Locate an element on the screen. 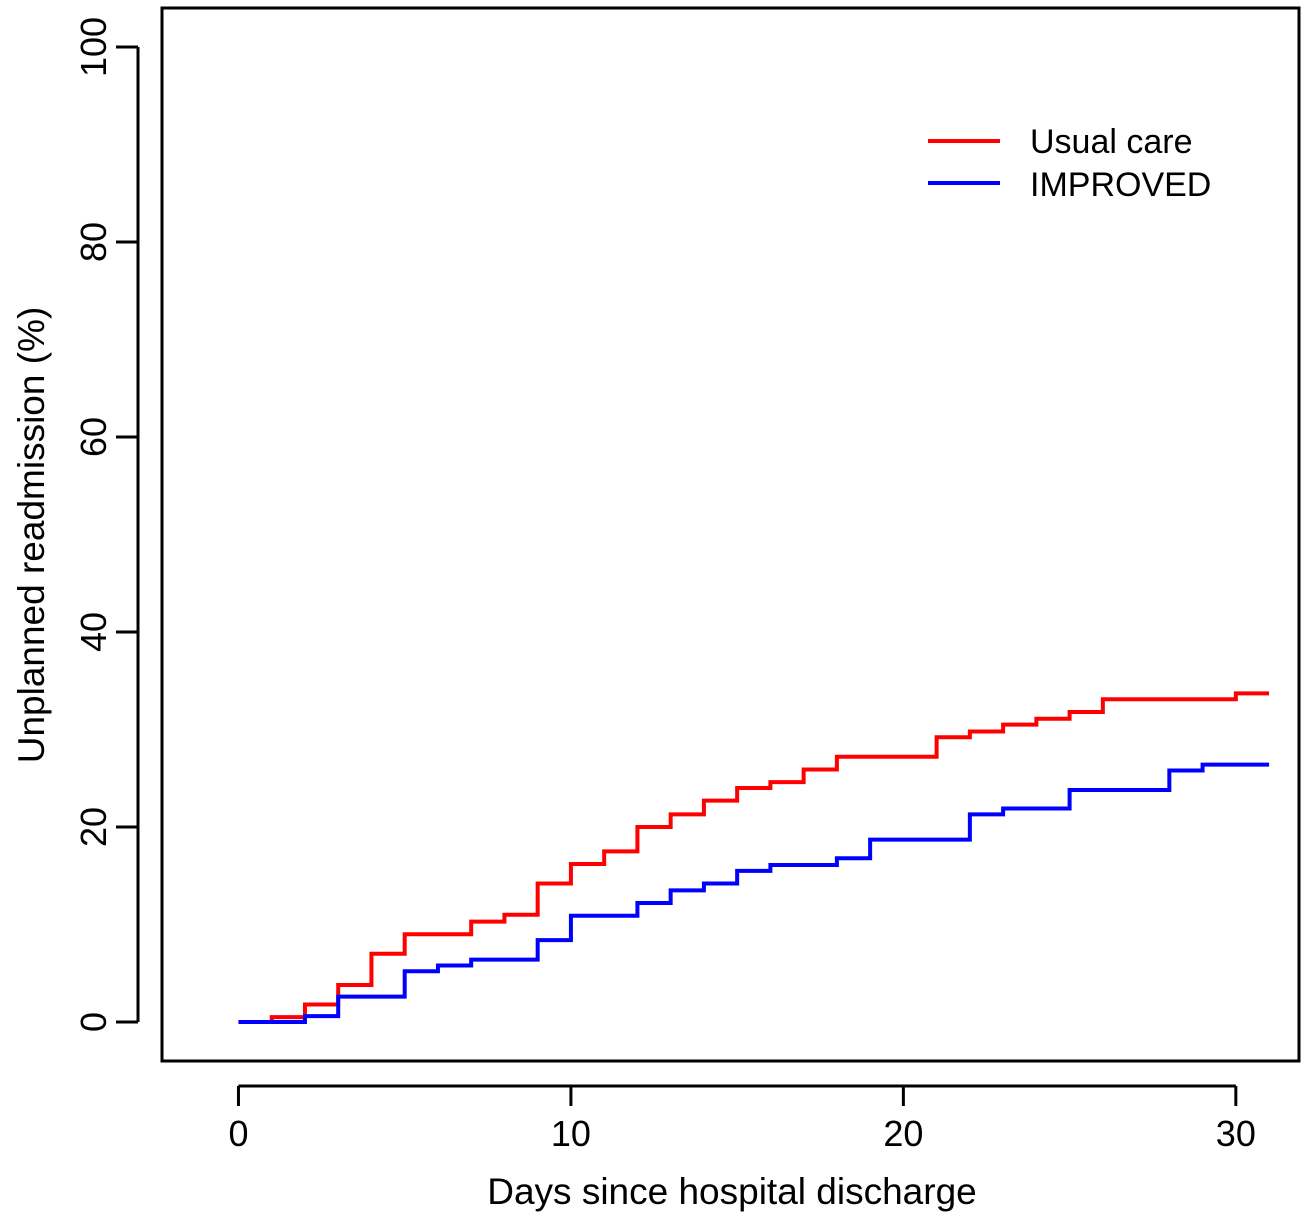  y-tick-label: 40 is located at coordinates (93, 632).